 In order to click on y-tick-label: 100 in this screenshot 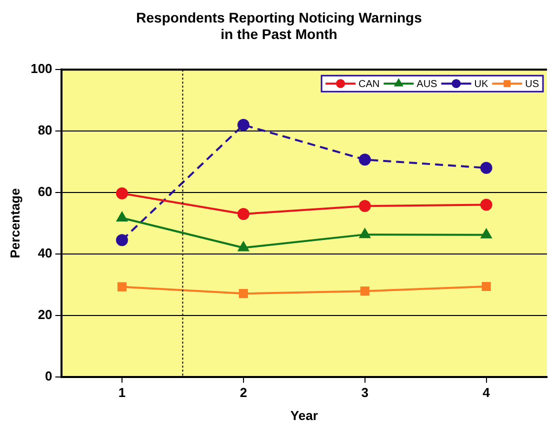, I will do `click(41, 68)`.